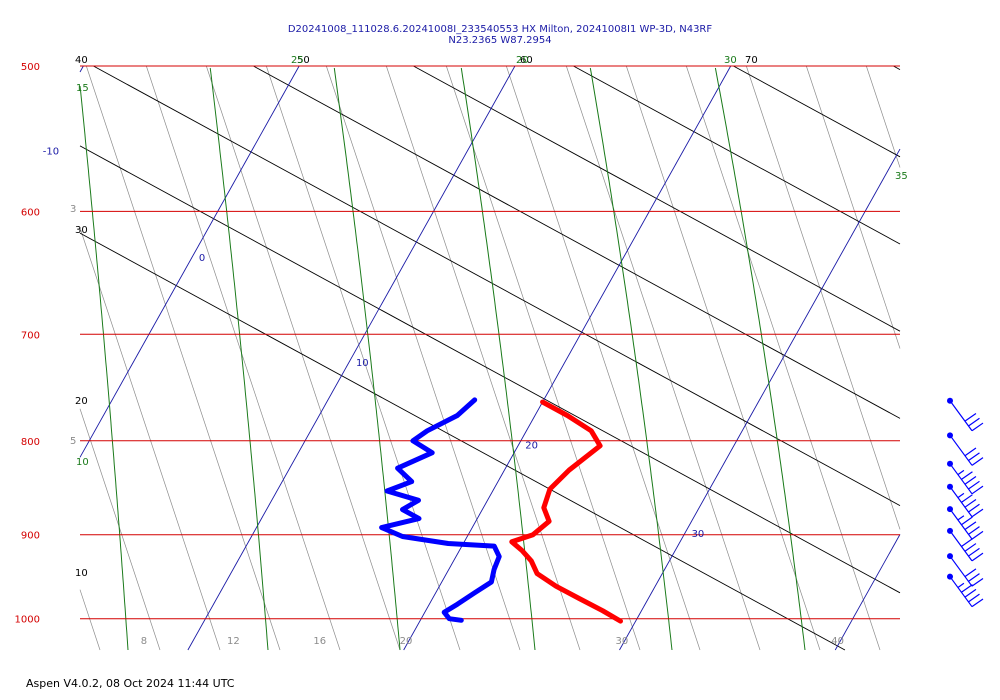  What do you see at coordinates (297, 60) in the screenshot?
I see `moist-adiabat-label: 25` at bounding box center [297, 60].